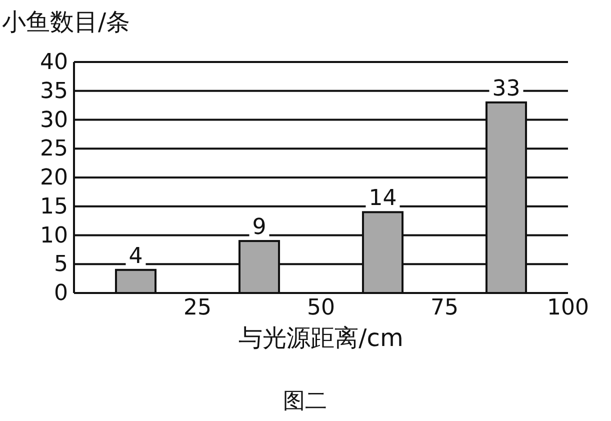 This screenshot has width=611, height=421. What do you see at coordinates (259, 227) in the screenshot?
I see `data-label: 9` at bounding box center [259, 227].